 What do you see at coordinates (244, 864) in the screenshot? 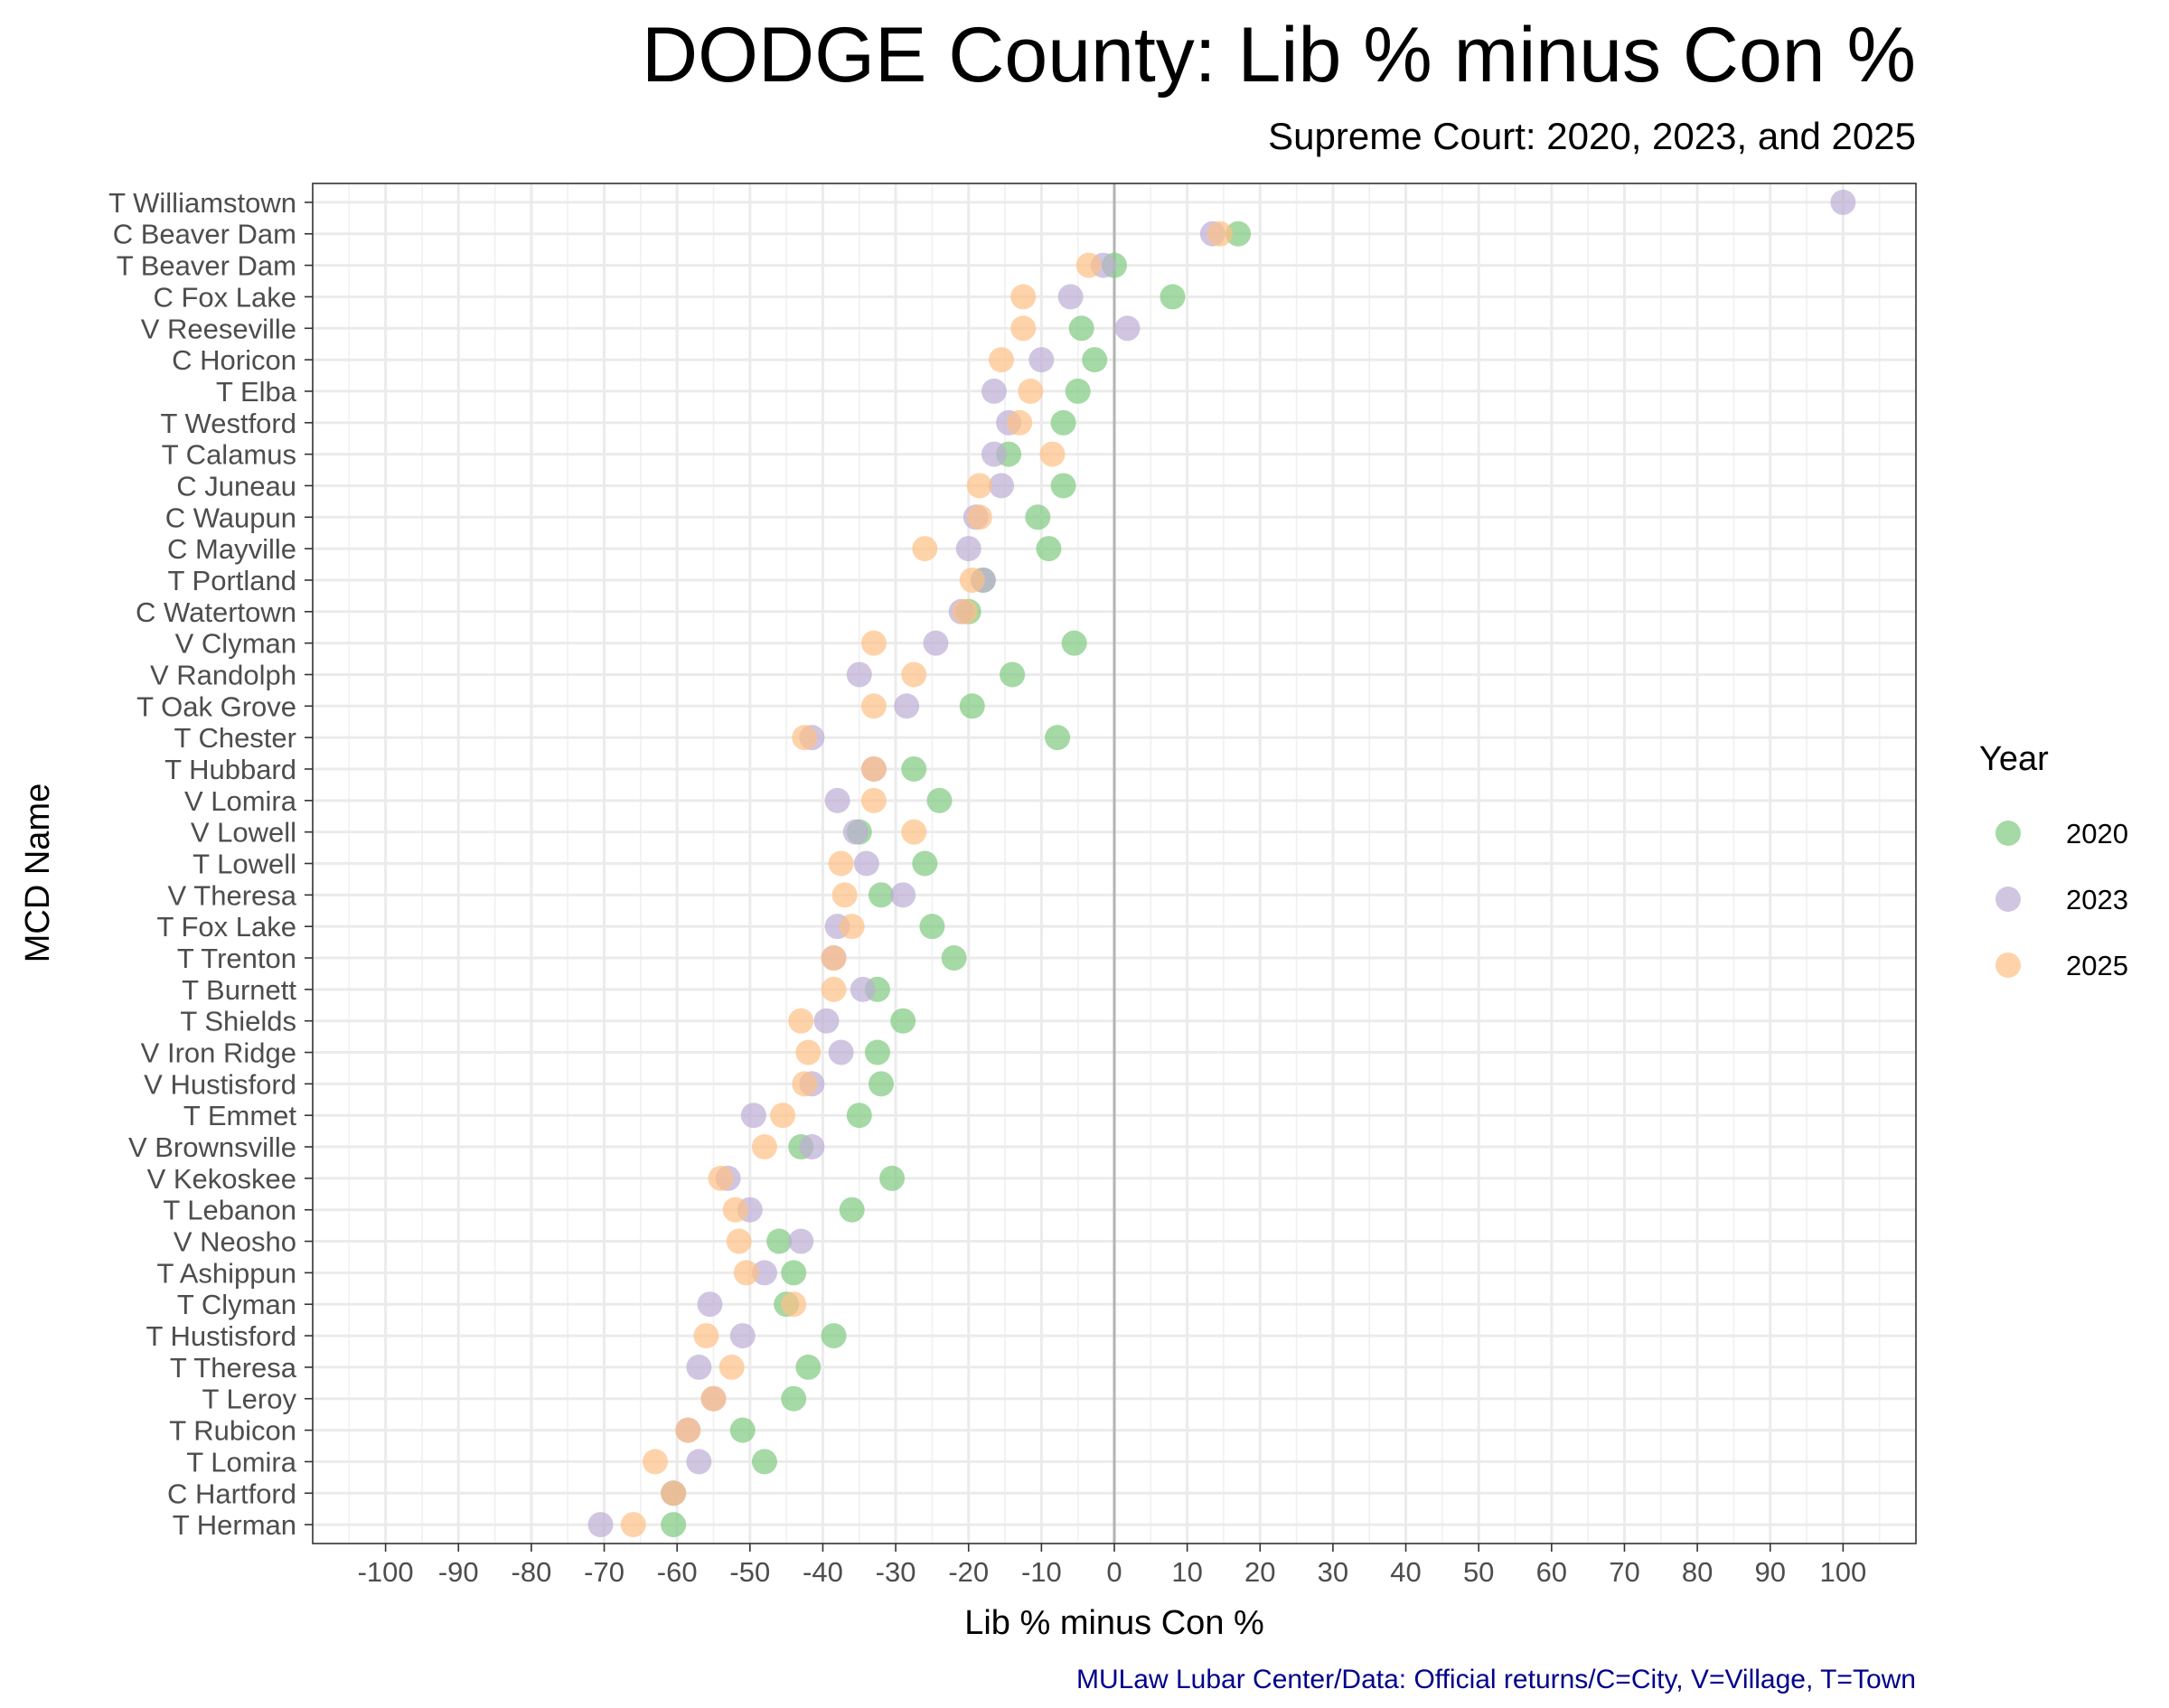
I see `y-tick-label: T Lowell` at bounding box center [244, 864].